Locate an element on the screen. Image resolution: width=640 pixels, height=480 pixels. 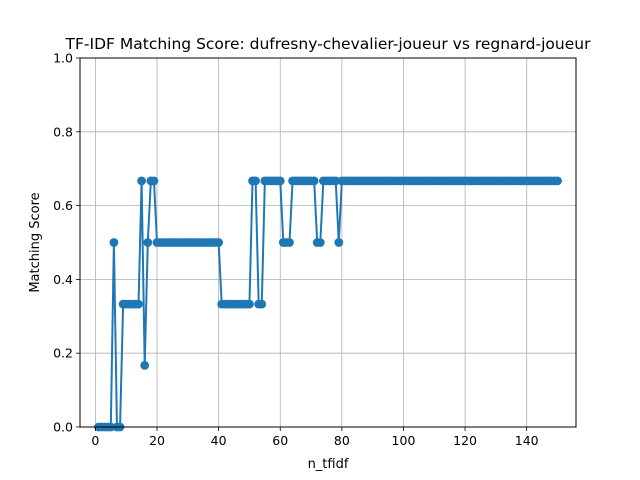
x-axis-label: n_tfidf is located at coordinates (328, 464).